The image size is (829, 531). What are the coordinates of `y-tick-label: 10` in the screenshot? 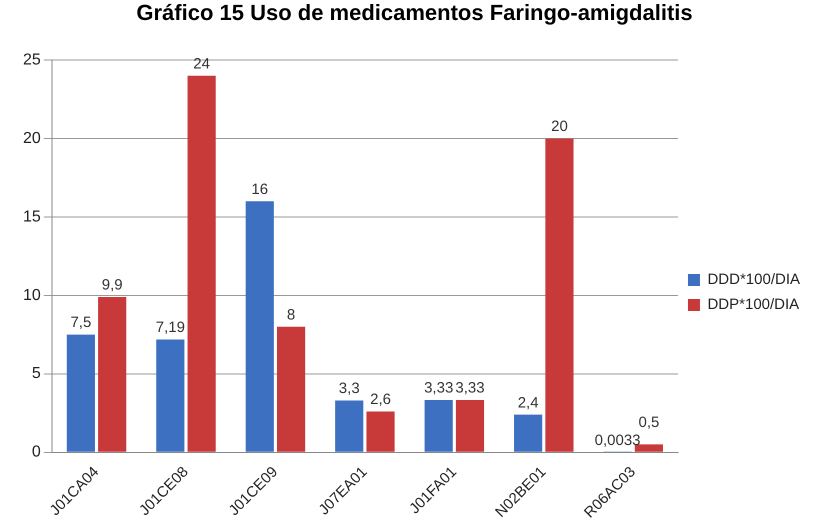 It's located at (32, 295).